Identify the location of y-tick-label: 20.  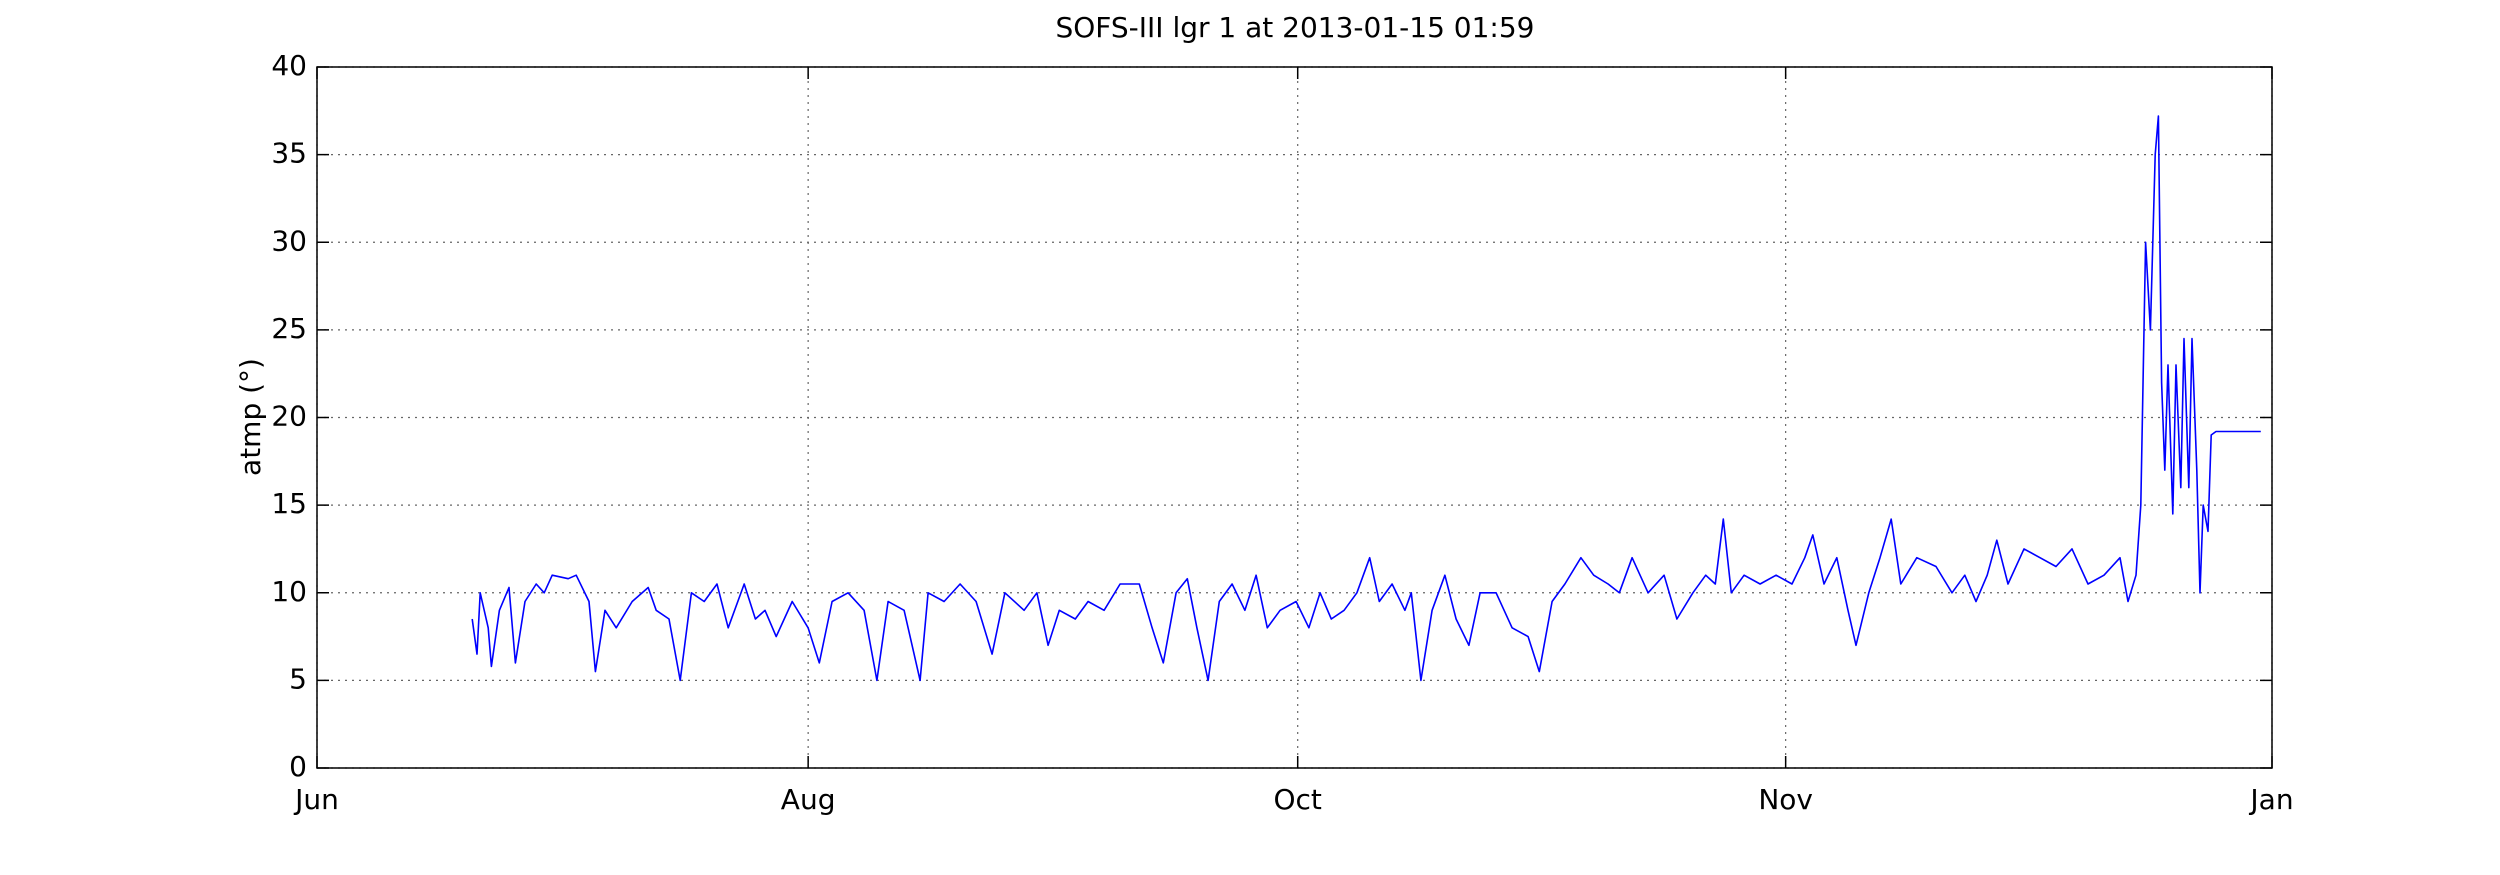
(289, 416).